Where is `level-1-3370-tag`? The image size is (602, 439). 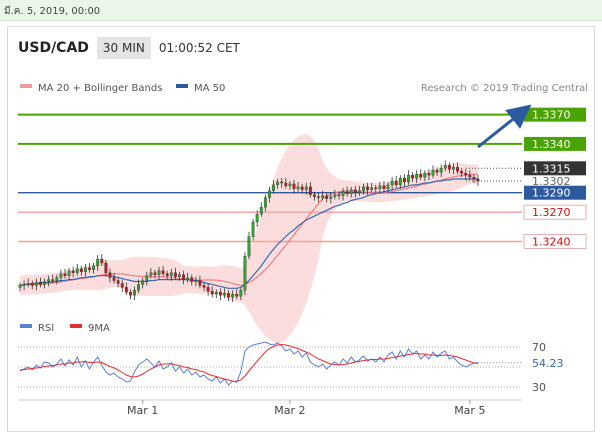 level-1-3370-tag is located at coordinates (555, 114).